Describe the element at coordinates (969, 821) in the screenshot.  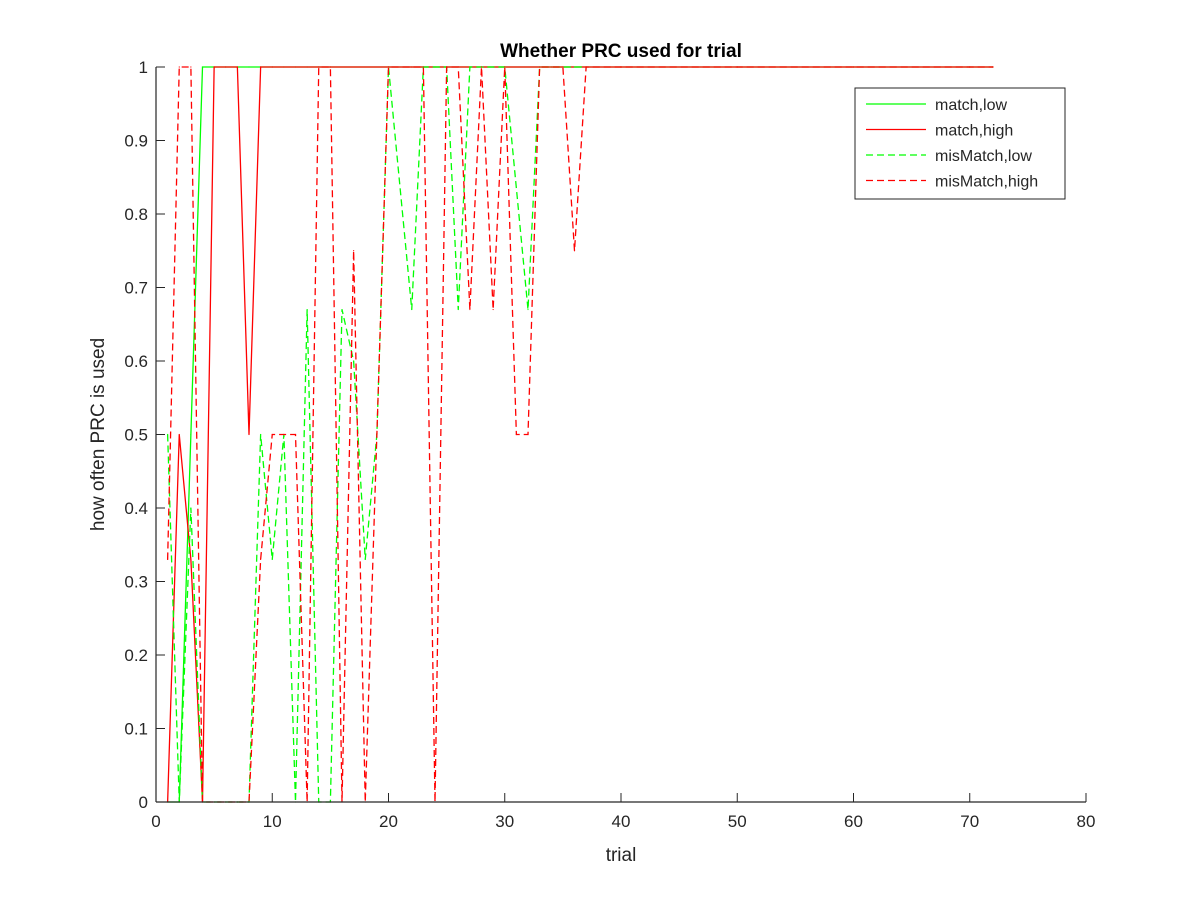
I see `x-tick-label: 70` at that location.